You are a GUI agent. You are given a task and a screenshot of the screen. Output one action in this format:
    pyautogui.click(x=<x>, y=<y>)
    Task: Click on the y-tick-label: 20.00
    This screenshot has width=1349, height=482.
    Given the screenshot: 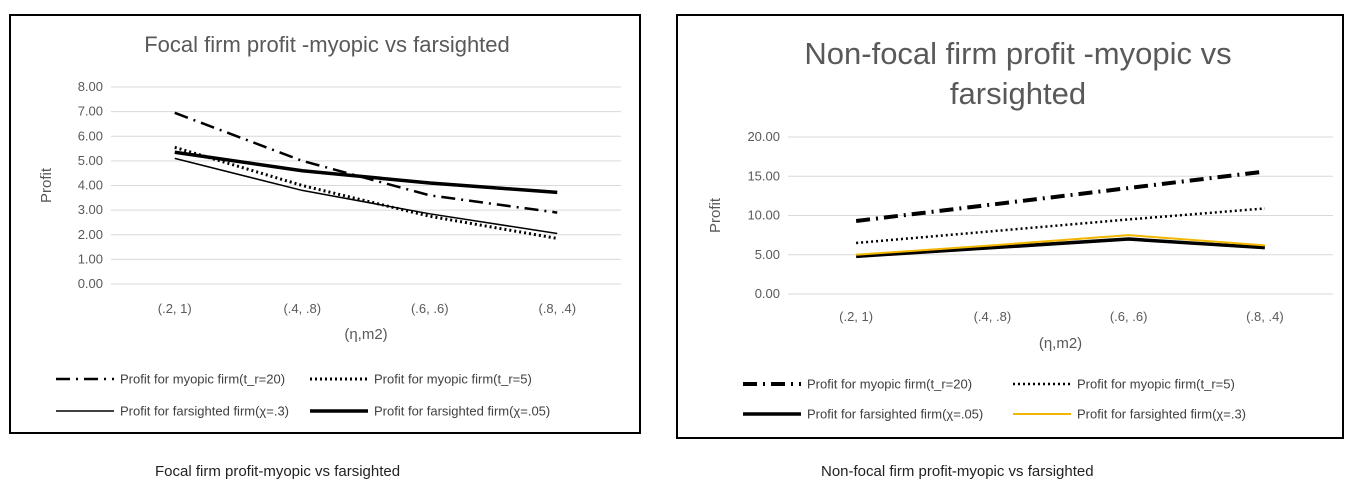 What is the action you would take?
    pyautogui.click(x=763, y=136)
    